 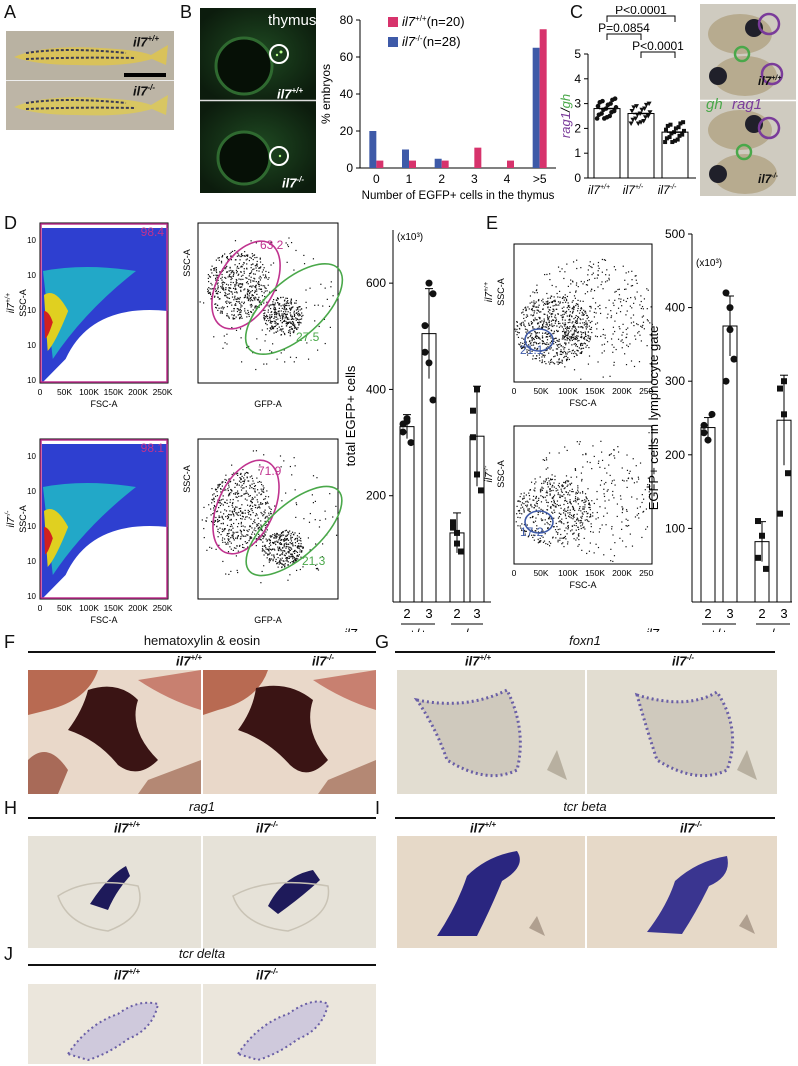 I want to click on x-tick-label: 150K, so click(x=595, y=391).